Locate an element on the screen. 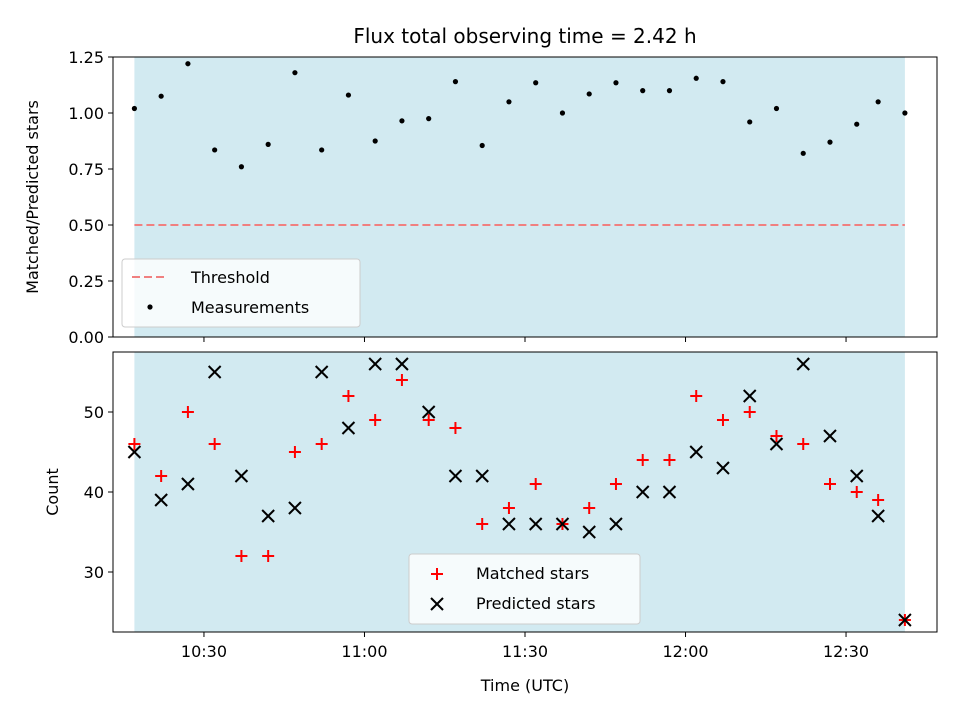 Image resolution: width=960 pixels, height=720 pixels. chart-title: Flux total observing time = 2.42 h is located at coordinates (524, 36).